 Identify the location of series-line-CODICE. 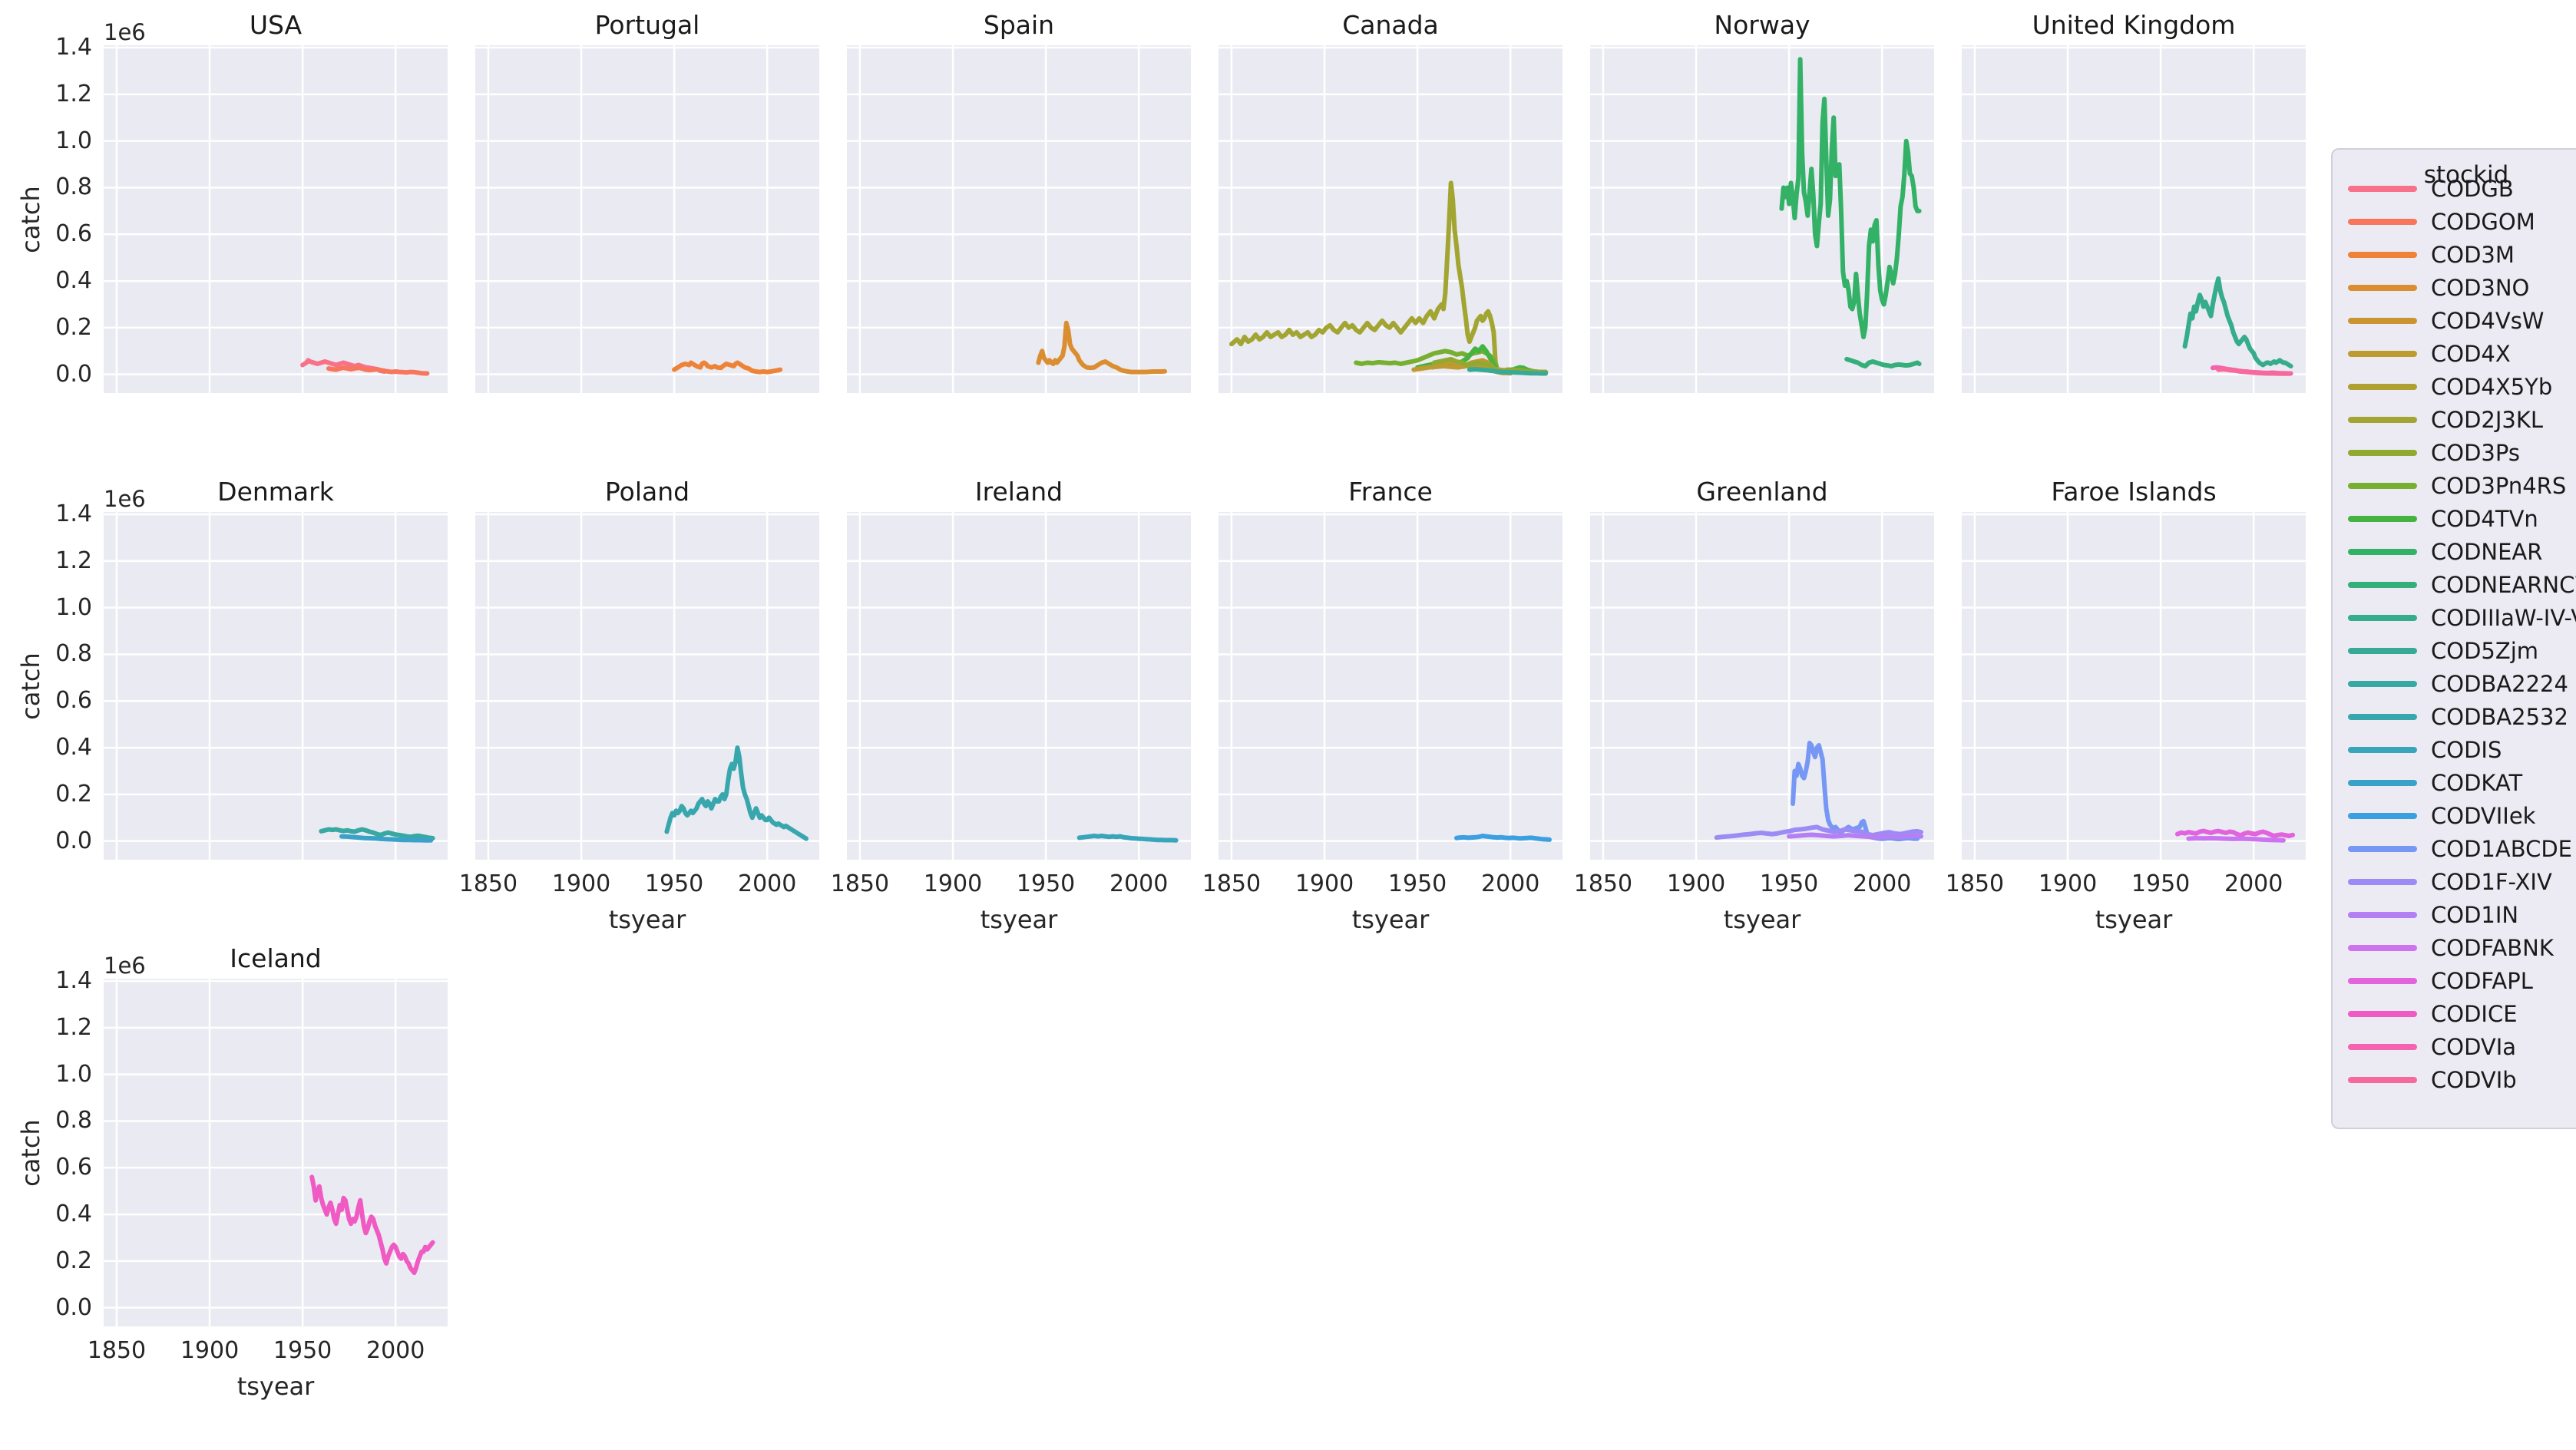
(372, 1225).